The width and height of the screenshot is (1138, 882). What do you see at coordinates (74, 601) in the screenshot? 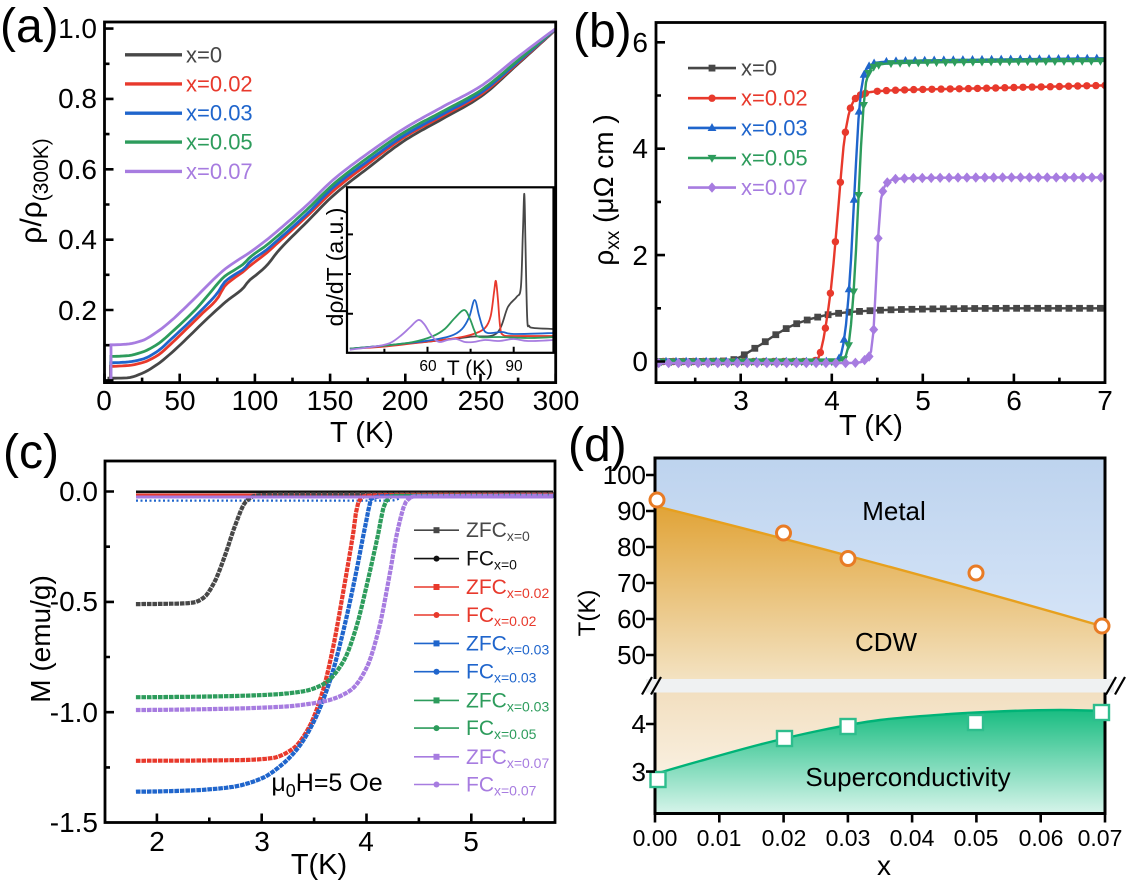
I see `svg-text: -0.5` at bounding box center [74, 601].